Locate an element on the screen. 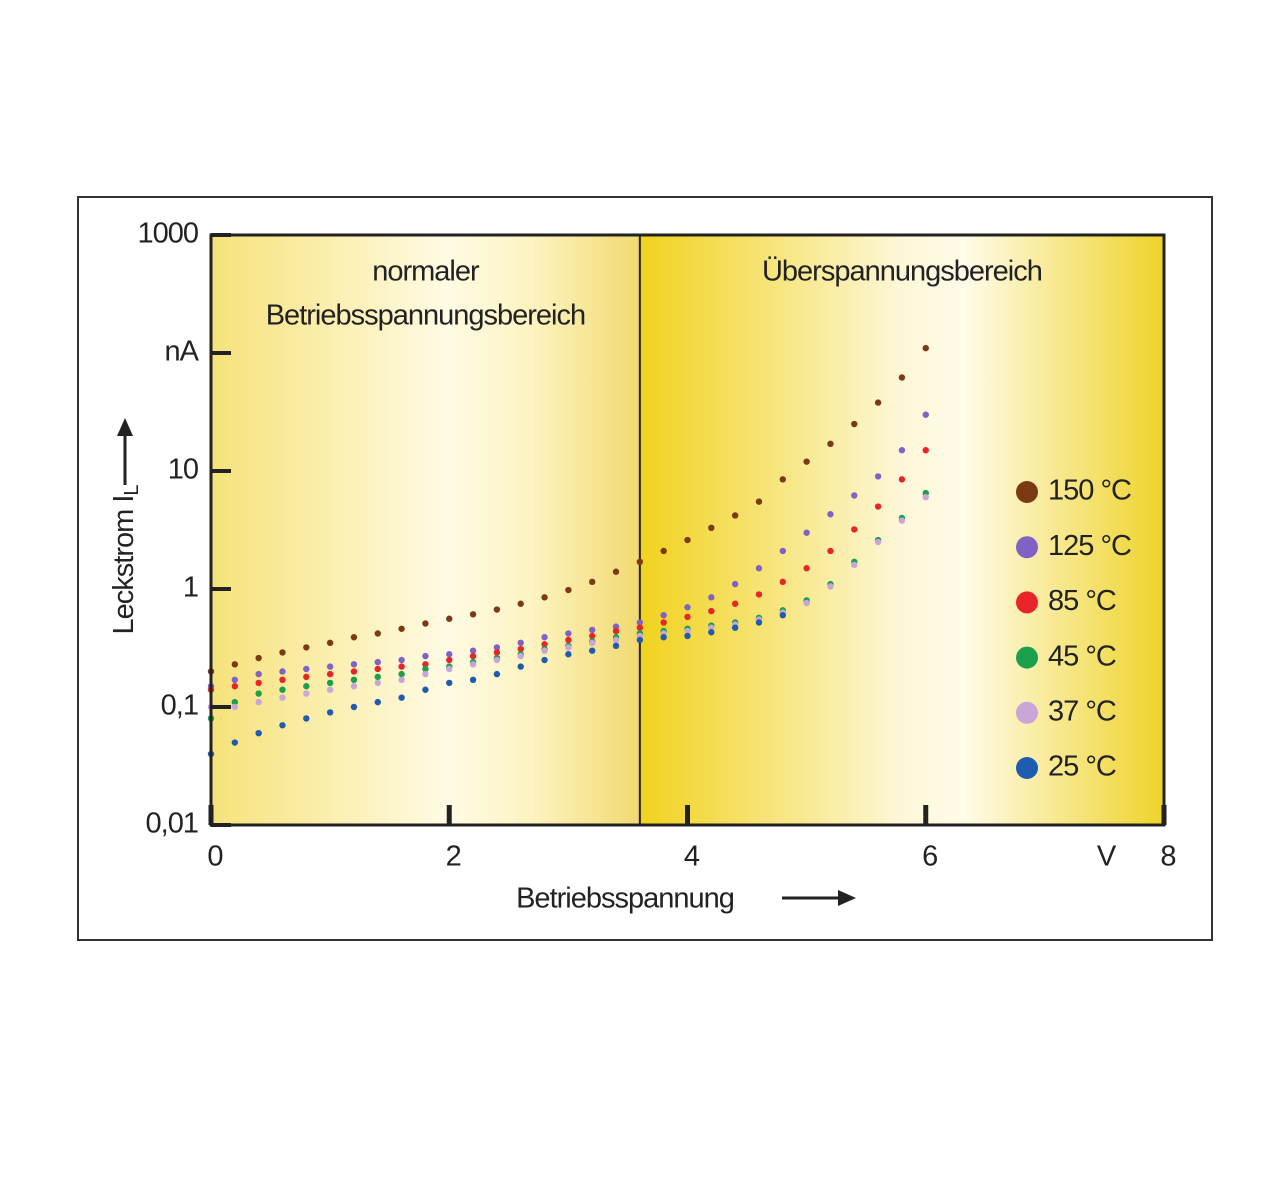  y-tick-label: 1000 is located at coordinates (167, 234).